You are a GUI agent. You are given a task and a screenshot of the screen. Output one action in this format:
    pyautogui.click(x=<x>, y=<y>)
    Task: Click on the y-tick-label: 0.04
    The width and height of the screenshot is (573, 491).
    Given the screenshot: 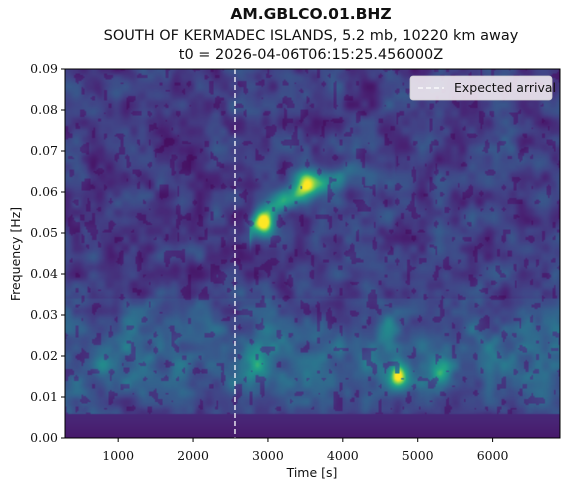 What is the action you would take?
    pyautogui.click(x=44, y=273)
    